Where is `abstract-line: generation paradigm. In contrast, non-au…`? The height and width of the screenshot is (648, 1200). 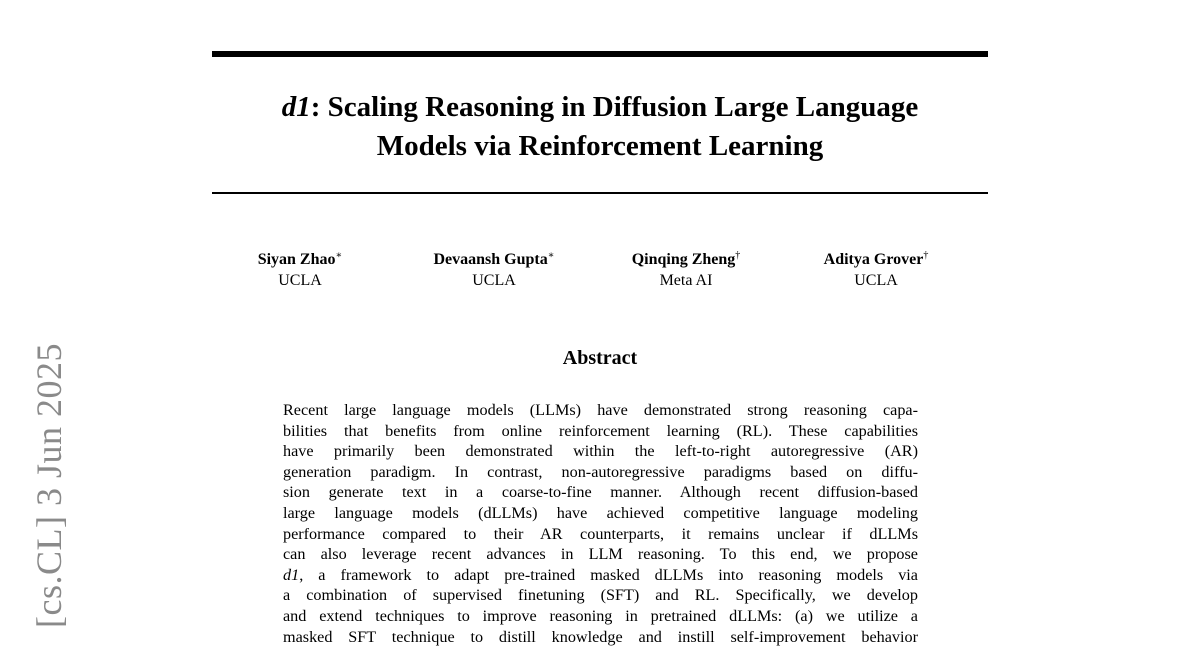 abstract-line: generation paradigm. In contrast, non-au… is located at coordinates (600, 471).